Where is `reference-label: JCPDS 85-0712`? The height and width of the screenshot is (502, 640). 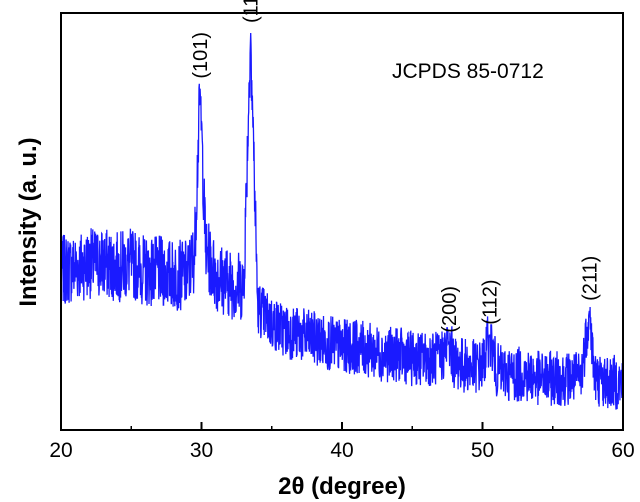
reference-label: JCPDS 85-0712 is located at coordinates (468, 71).